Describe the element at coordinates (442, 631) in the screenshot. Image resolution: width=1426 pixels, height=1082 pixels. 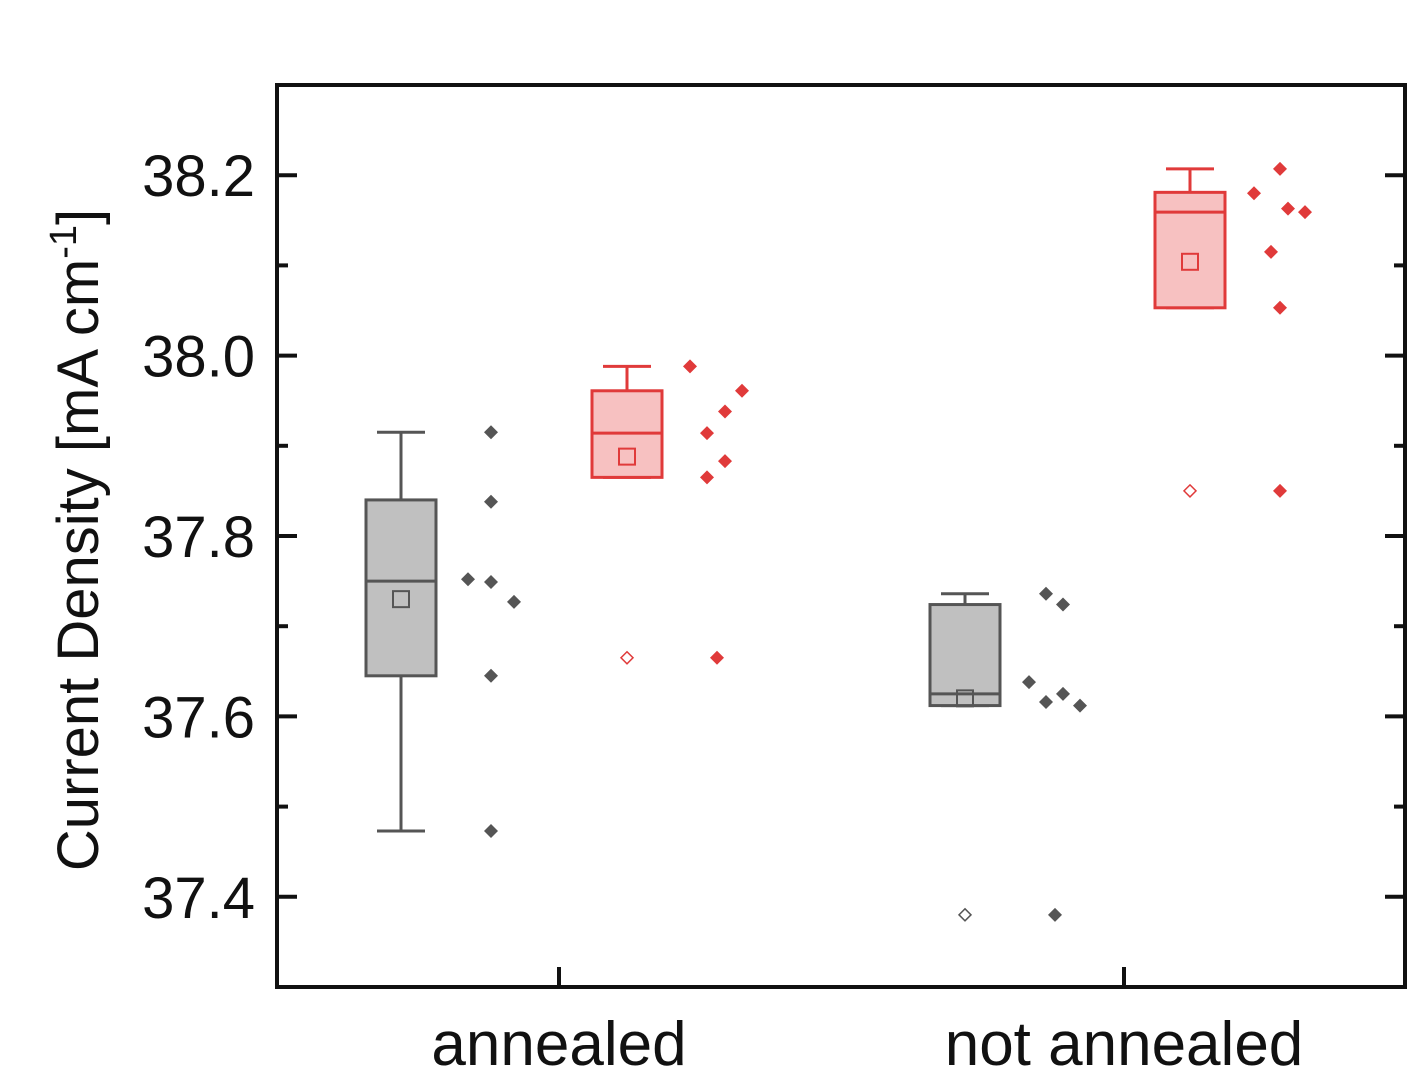
I see `box-group-annealed-gray` at that location.